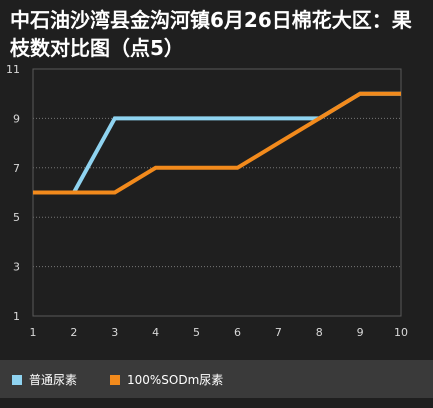  I want to click on y-tick-label: 7, so click(16, 168).